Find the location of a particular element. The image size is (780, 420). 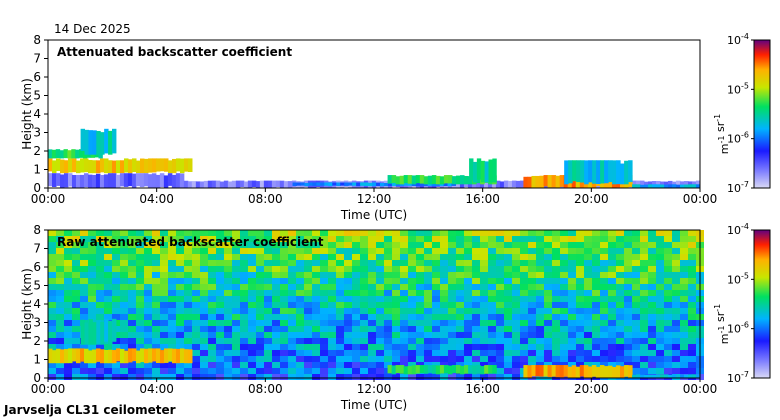

panel1-xlabel: Time (UTC) is located at coordinates (373, 215).